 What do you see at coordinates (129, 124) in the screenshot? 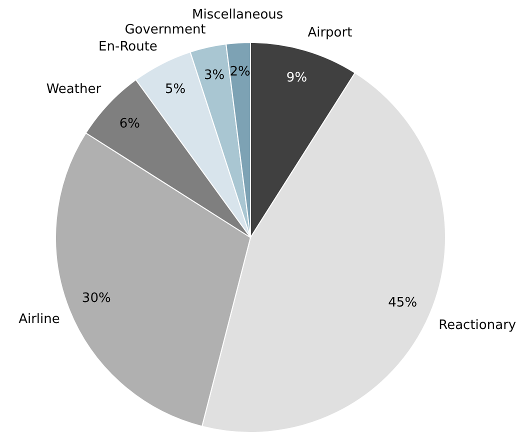
I see `data-label: 6%` at bounding box center [129, 124].